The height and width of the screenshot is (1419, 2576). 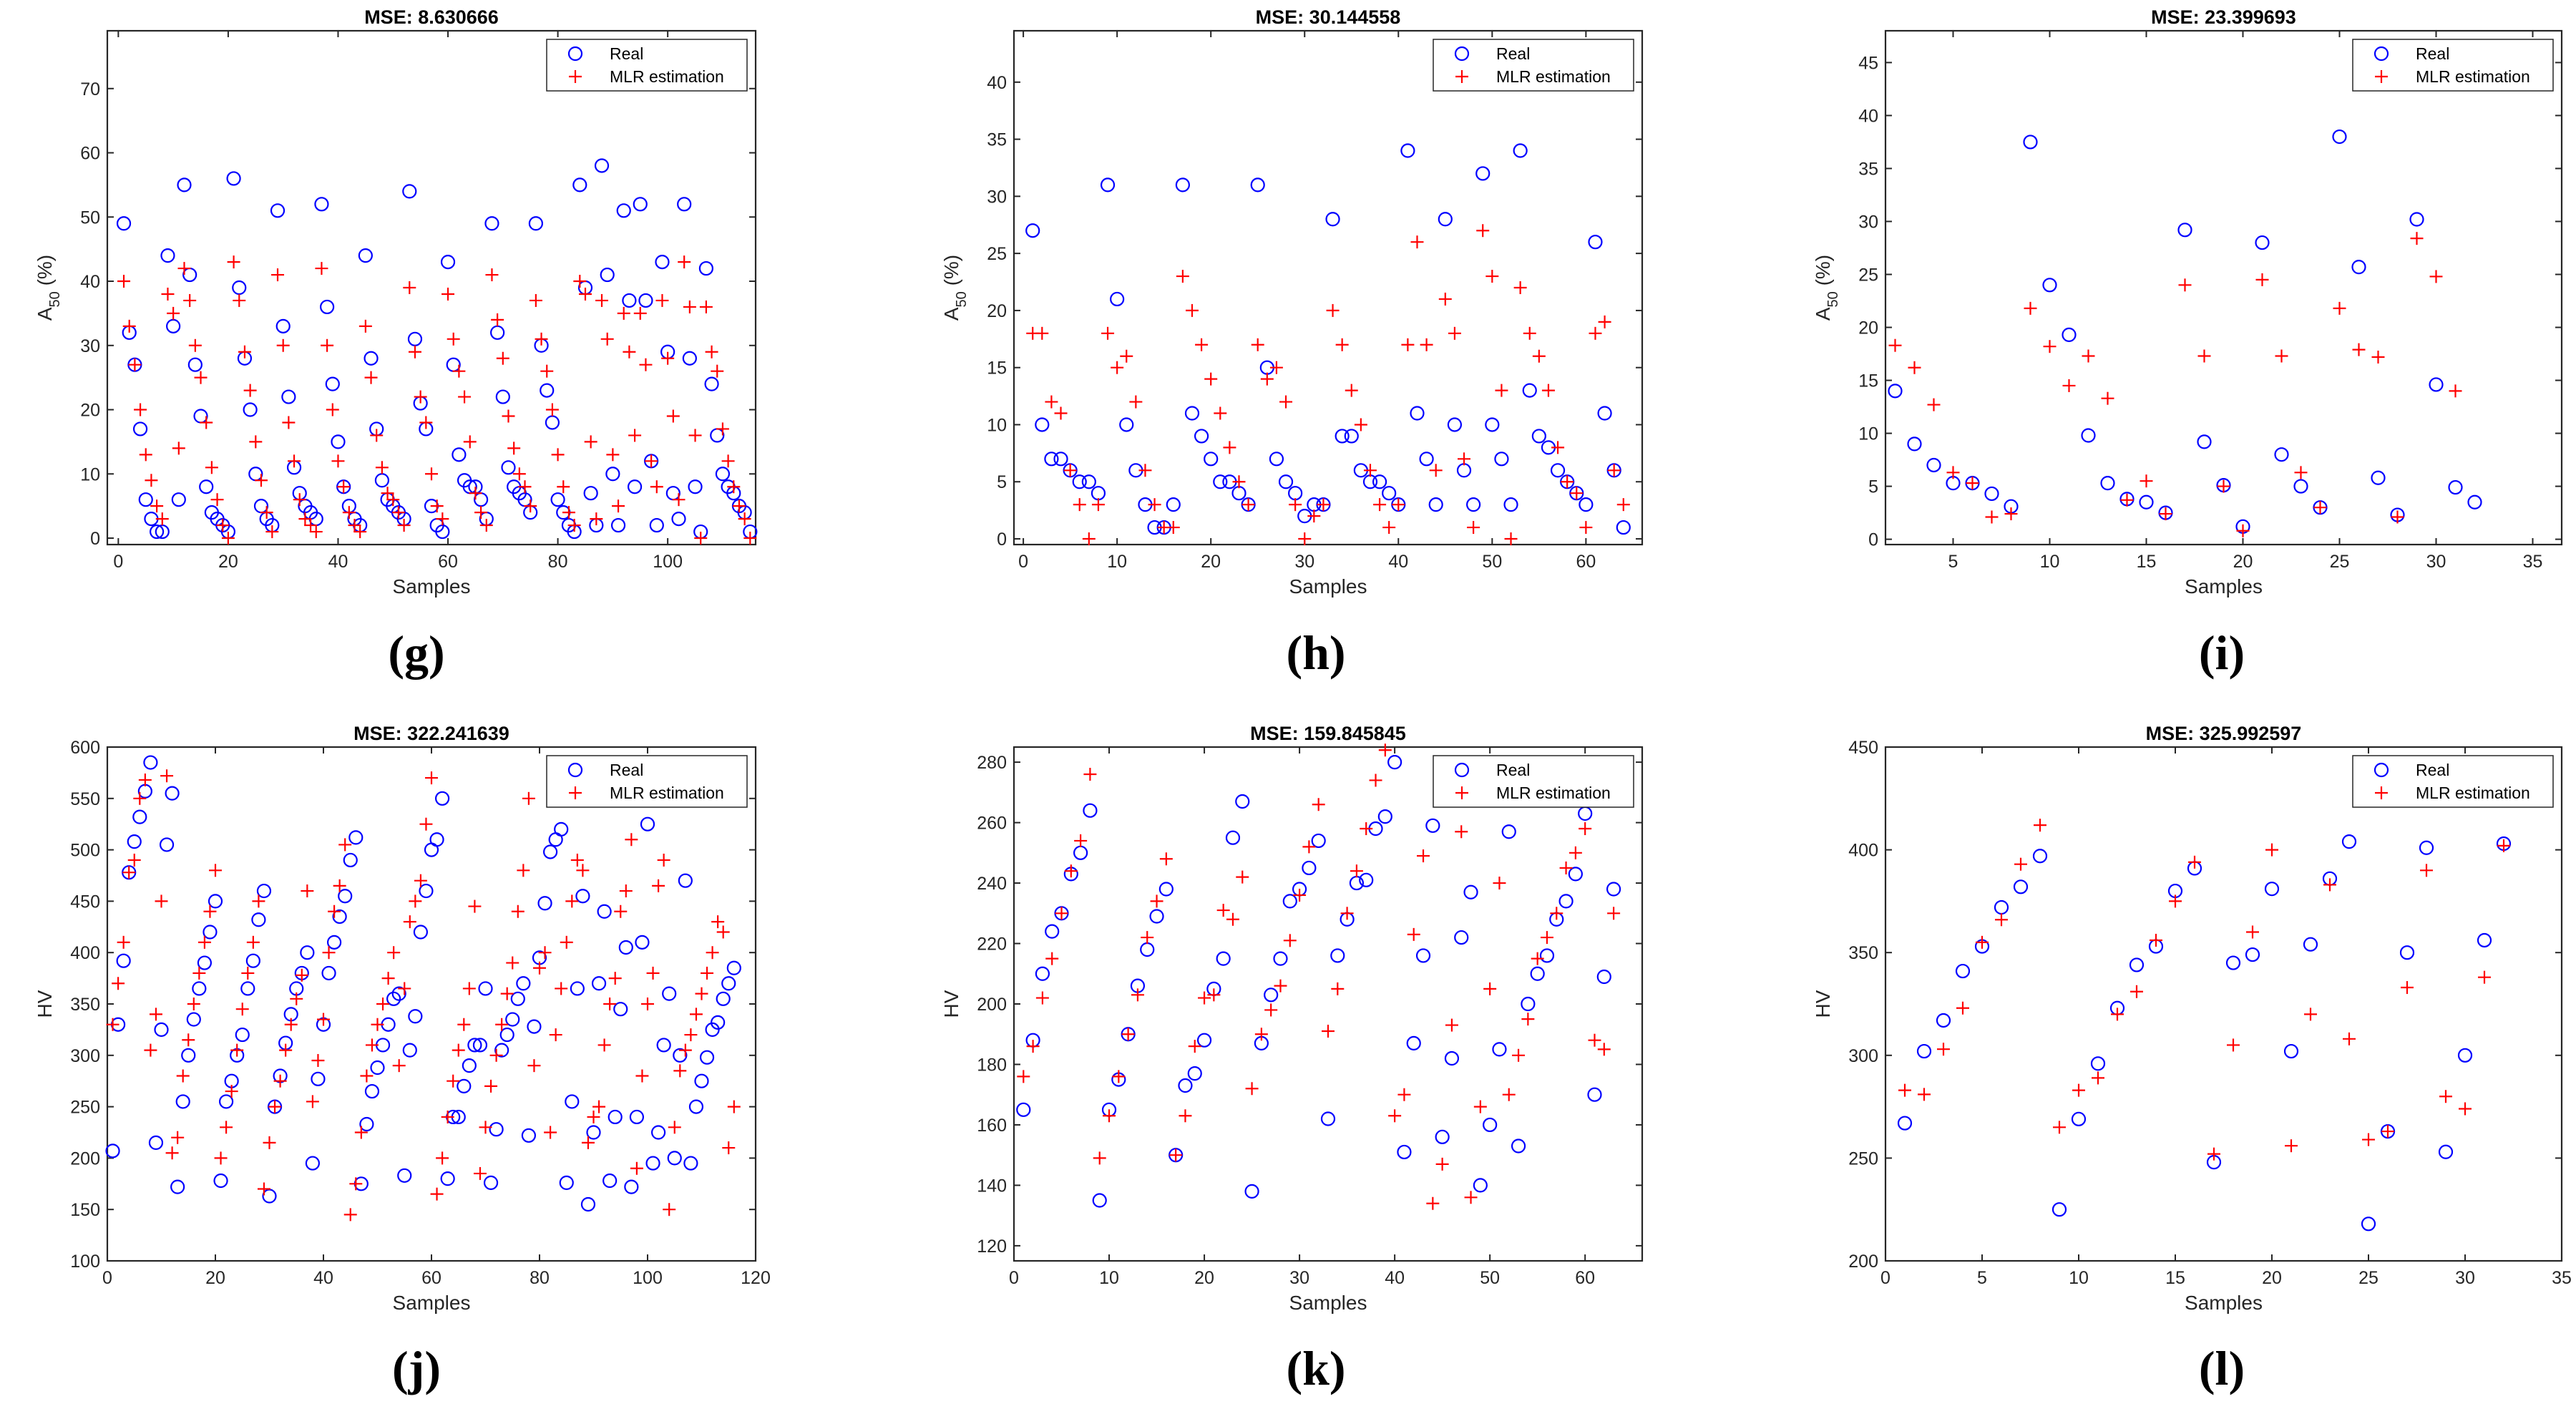 I want to click on y-tick-label: 0, so click(x=1002, y=540).